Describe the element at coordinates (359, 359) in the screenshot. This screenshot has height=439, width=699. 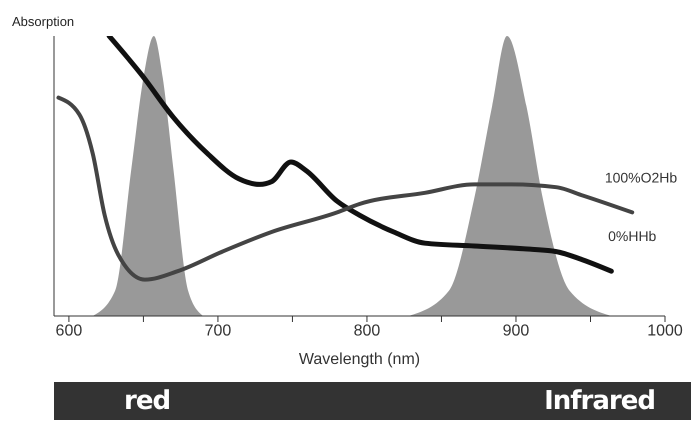
I see `x-axis-title: Wavelength (nm)` at that location.